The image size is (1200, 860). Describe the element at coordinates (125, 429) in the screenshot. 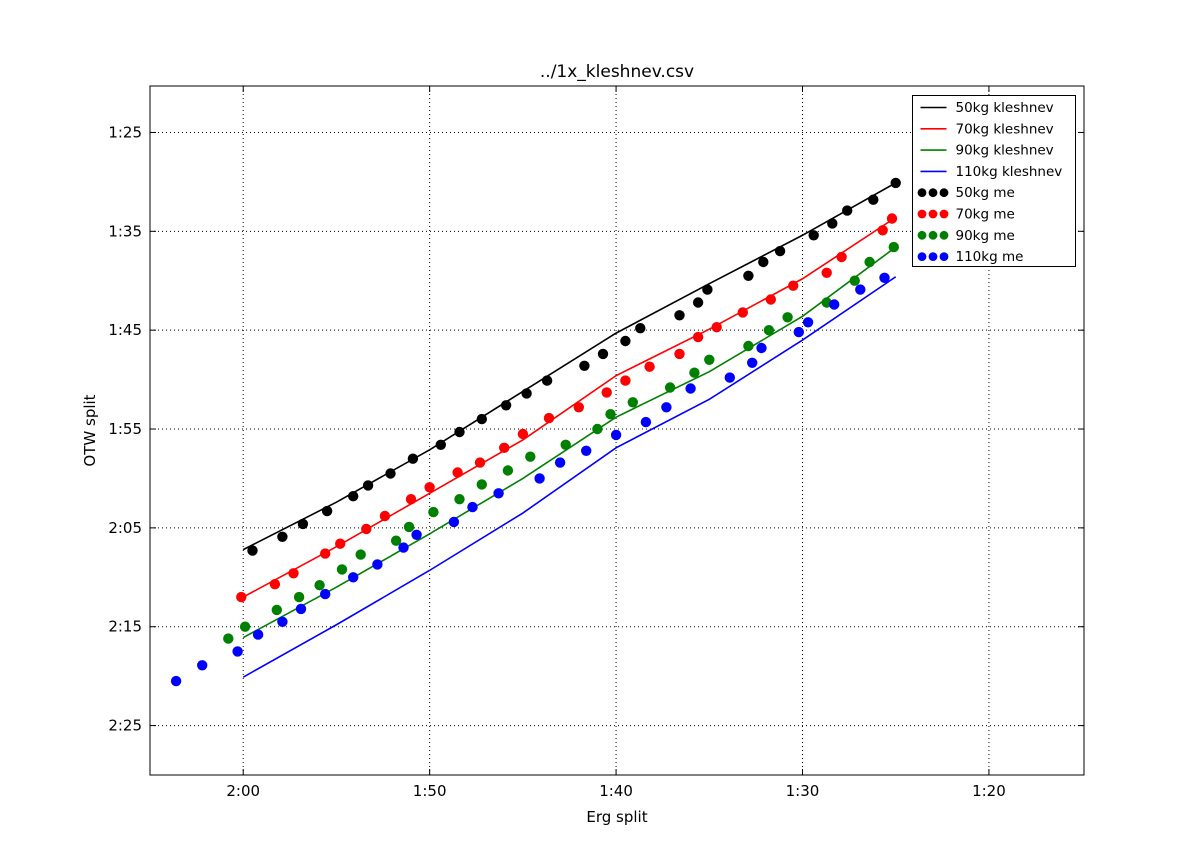

I see `y-tick-label: 1:55` at that location.